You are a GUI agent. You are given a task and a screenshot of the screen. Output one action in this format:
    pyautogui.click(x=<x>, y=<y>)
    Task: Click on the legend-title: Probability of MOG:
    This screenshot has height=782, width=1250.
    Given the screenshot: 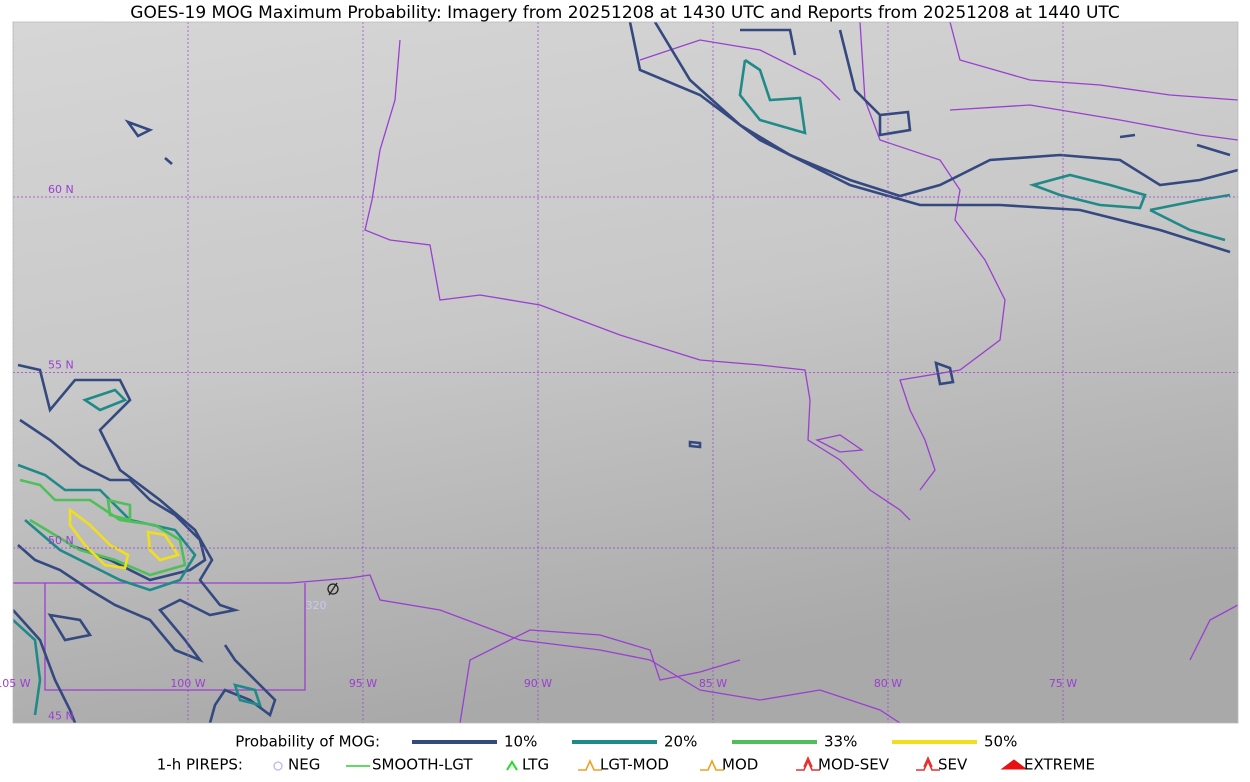 What is the action you would take?
    pyautogui.click(x=307, y=742)
    